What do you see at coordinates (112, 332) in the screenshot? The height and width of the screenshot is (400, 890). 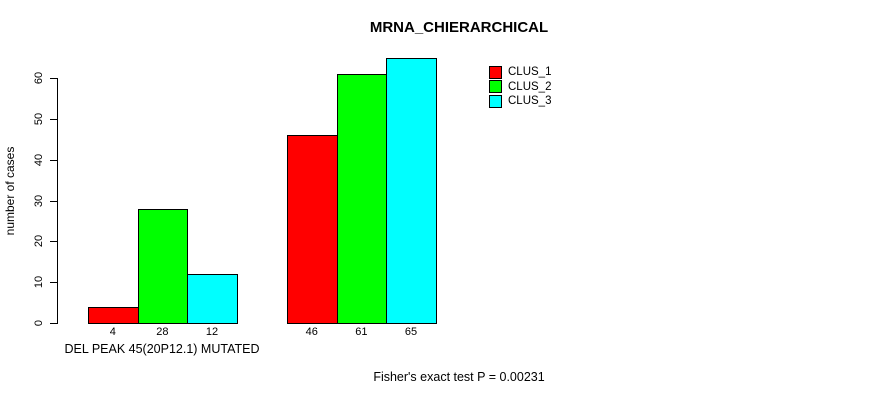 I see `bar-value-label: 4` at bounding box center [112, 332].